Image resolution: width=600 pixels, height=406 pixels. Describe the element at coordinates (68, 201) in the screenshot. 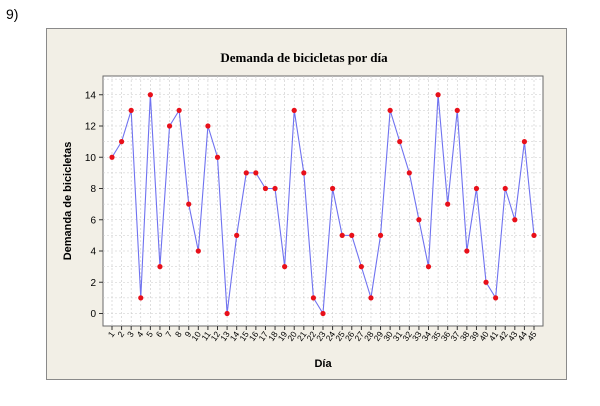

I see `y-axis-label: Demanda de bicicletas` at that location.